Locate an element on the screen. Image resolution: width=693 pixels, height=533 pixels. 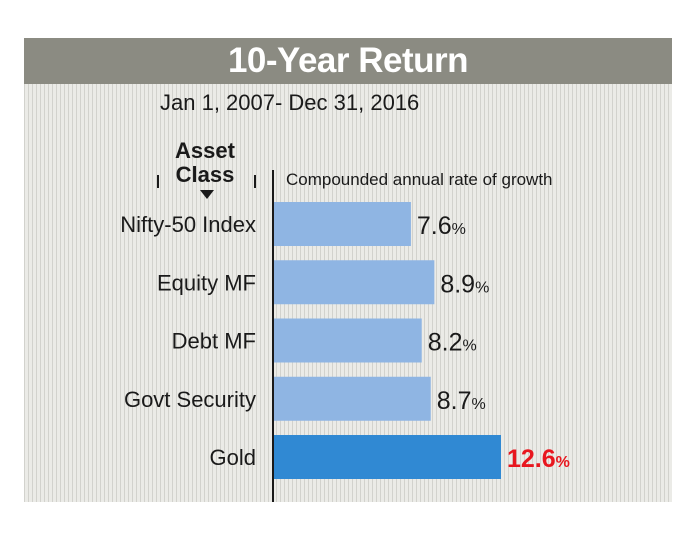
value-label: 12.6% is located at coordinates (538, 459).